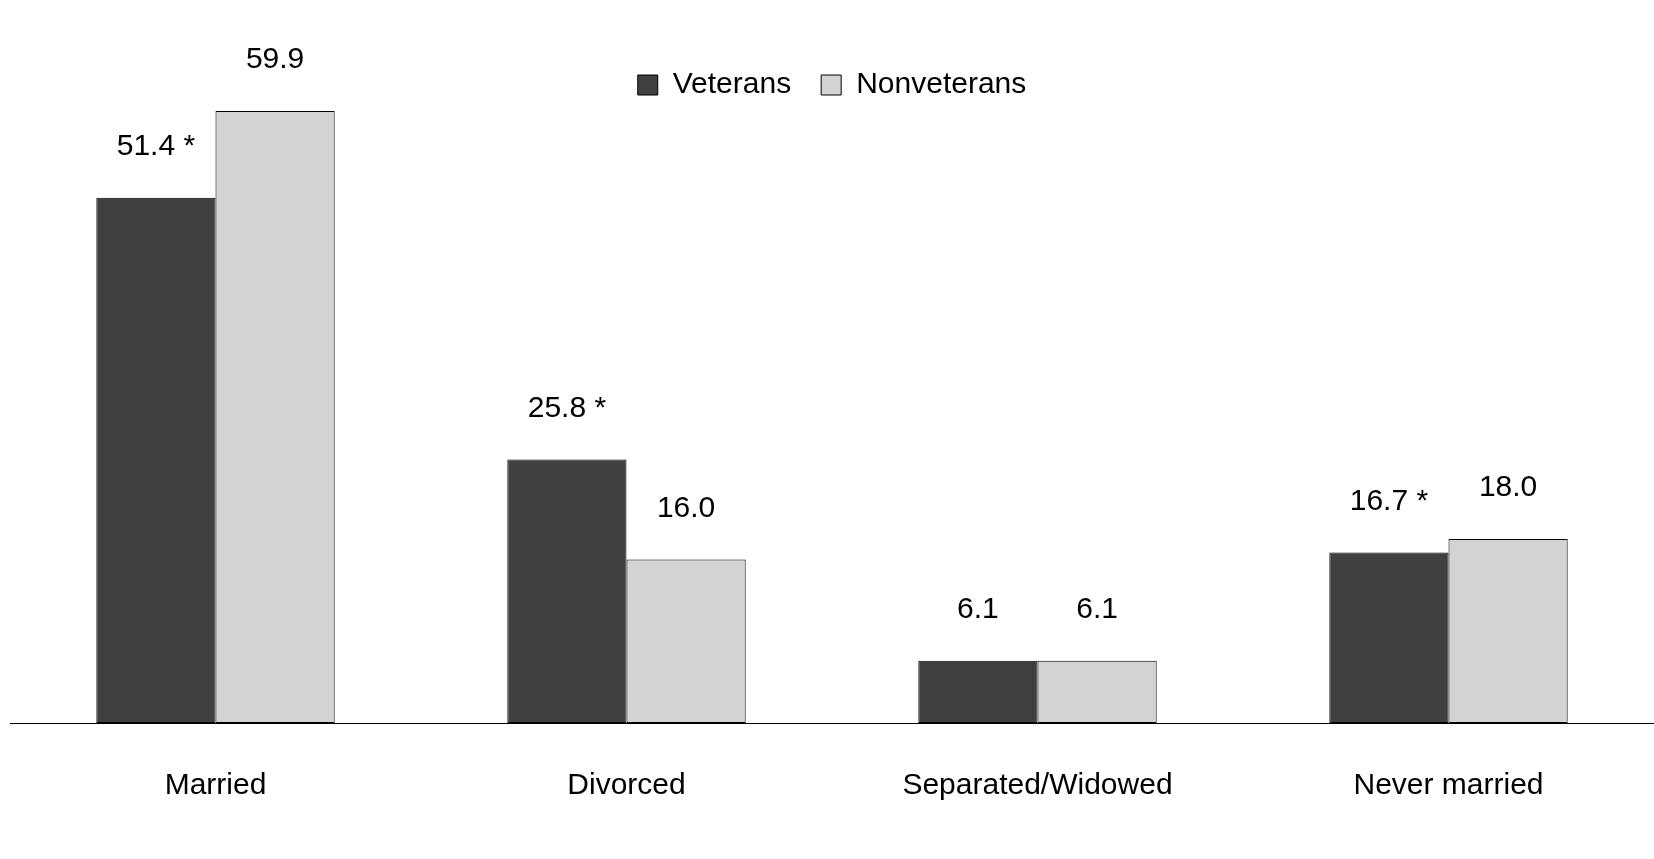  I want to click on data-label: 59.9, so click(275, 58).